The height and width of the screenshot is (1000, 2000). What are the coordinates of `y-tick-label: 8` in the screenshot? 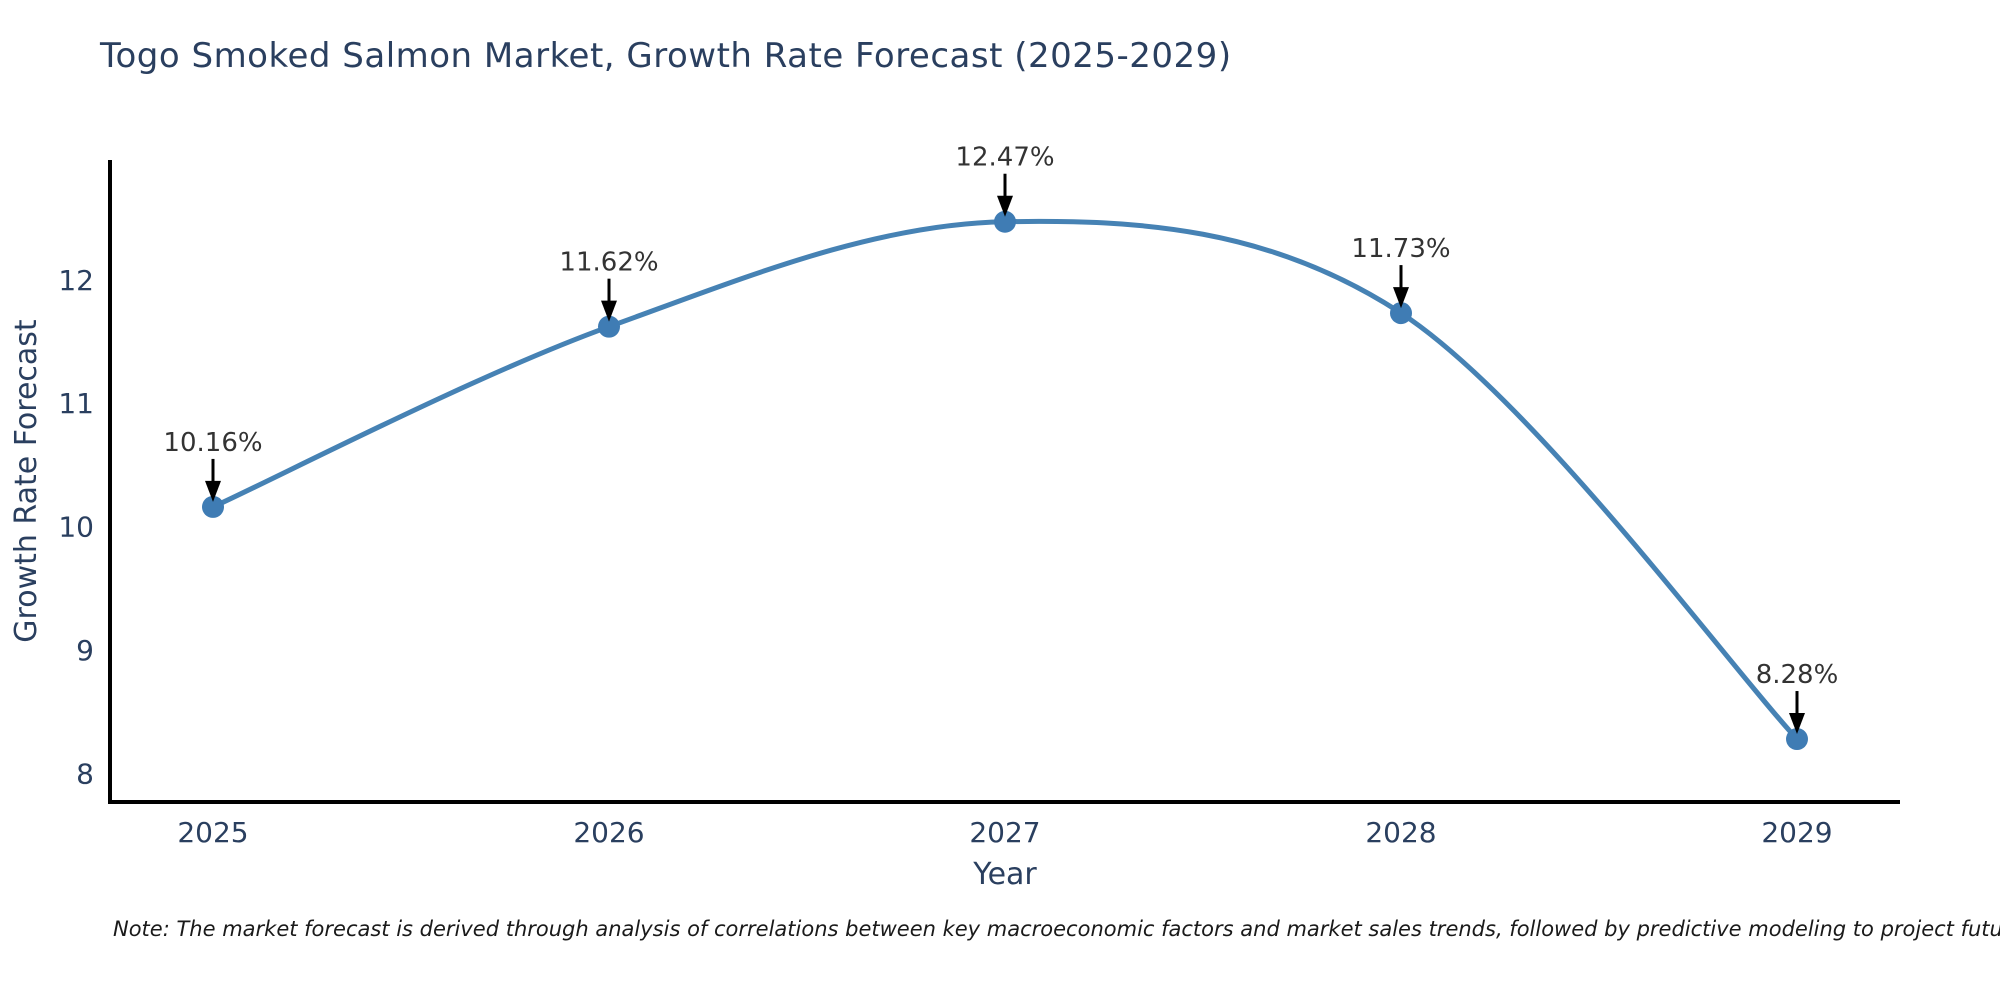 It's located at (85, 774).